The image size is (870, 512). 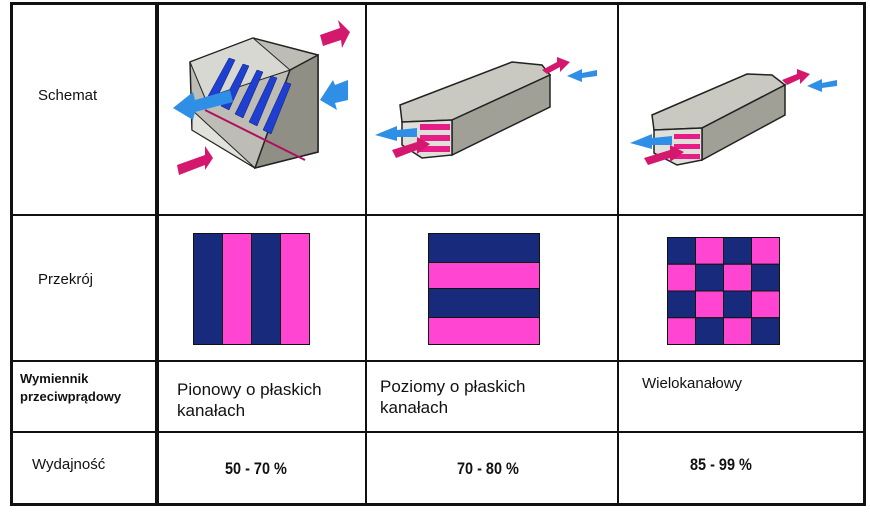 I want to click on type-horizontal-line2: kanałach, so click(x=414, y=407).